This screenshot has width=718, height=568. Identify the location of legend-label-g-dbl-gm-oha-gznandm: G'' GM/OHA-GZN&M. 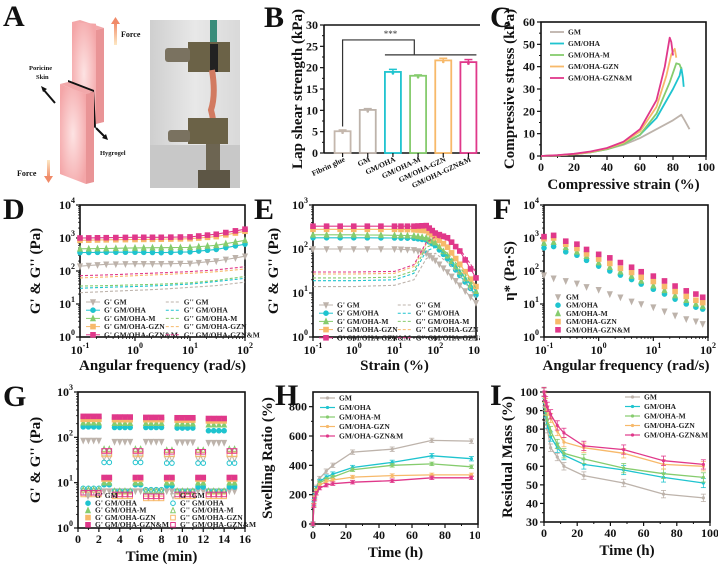
(218, 524).